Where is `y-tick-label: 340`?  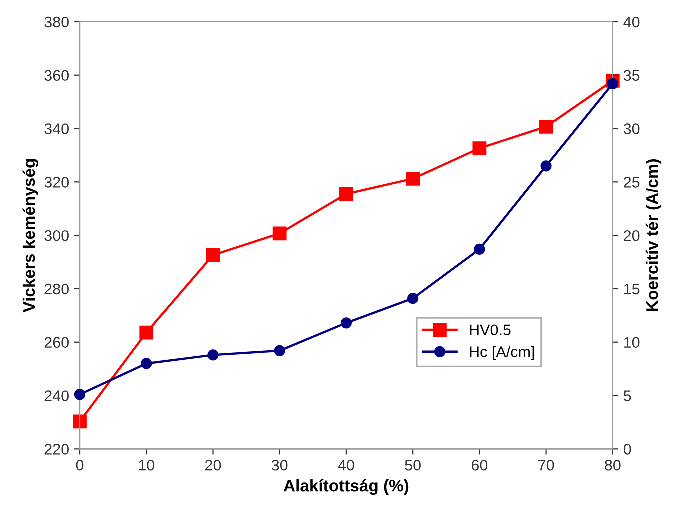
y-tick-label: 340 is located at coordinates (56, 129).